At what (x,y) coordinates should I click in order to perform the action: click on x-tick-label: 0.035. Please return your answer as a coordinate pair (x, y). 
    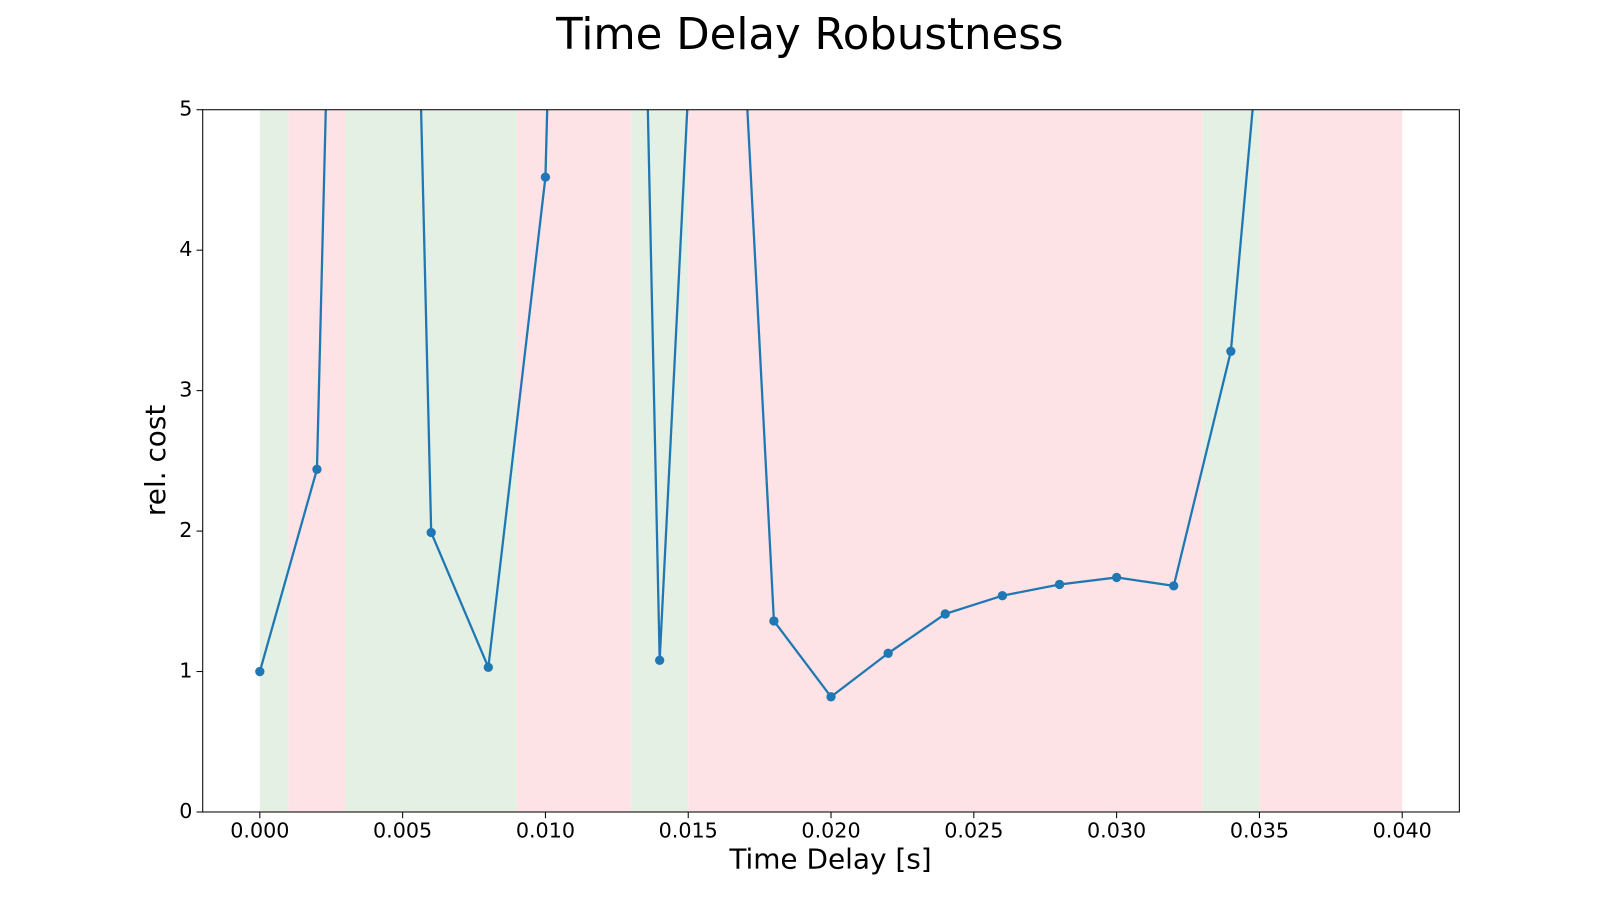
    Looking at the image, I should click on (1259, 831).